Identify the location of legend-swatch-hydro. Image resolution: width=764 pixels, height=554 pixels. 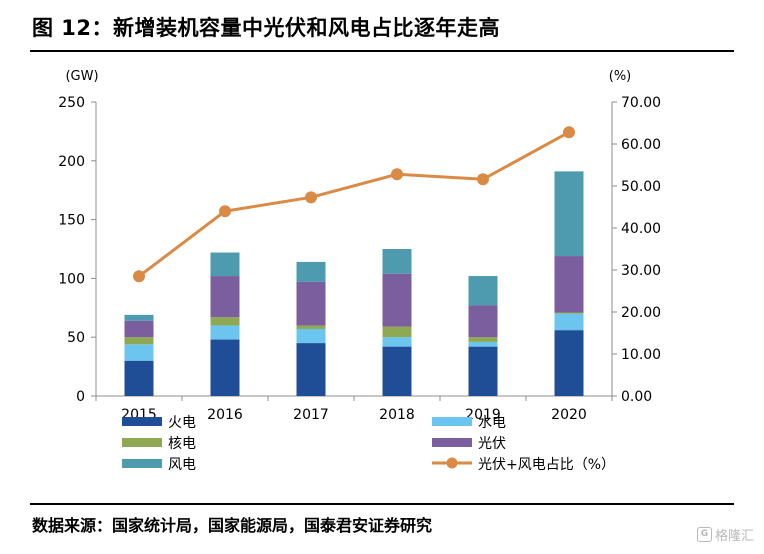
(452, 421).